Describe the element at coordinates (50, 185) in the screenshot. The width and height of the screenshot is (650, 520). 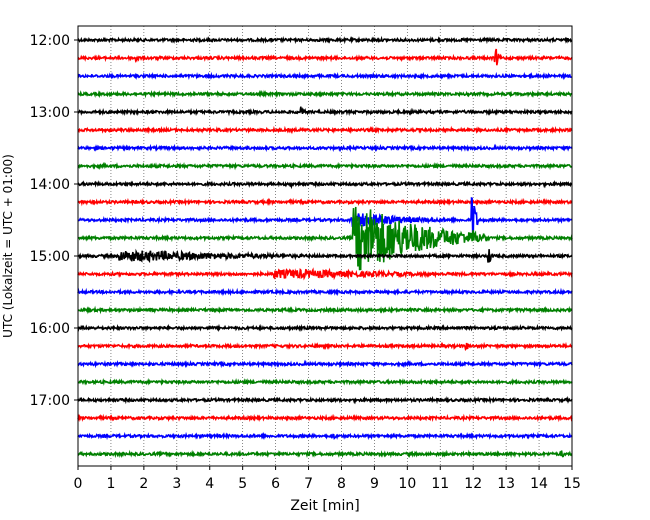
I see `y-tick-label: 14:00` at that location.